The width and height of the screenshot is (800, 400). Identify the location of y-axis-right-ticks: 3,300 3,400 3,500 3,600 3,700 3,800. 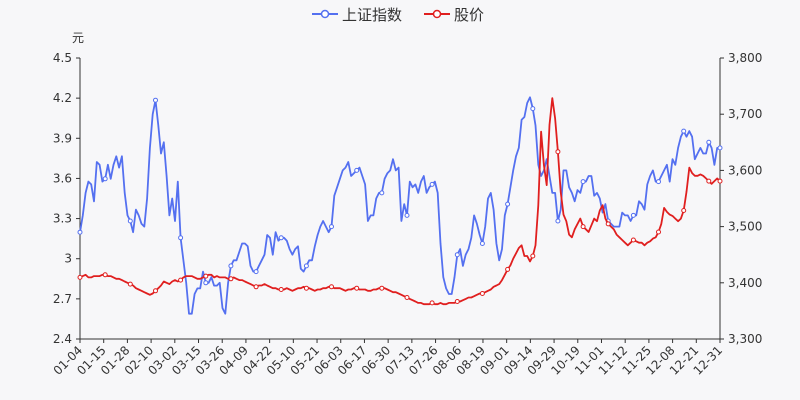
(741, 198).